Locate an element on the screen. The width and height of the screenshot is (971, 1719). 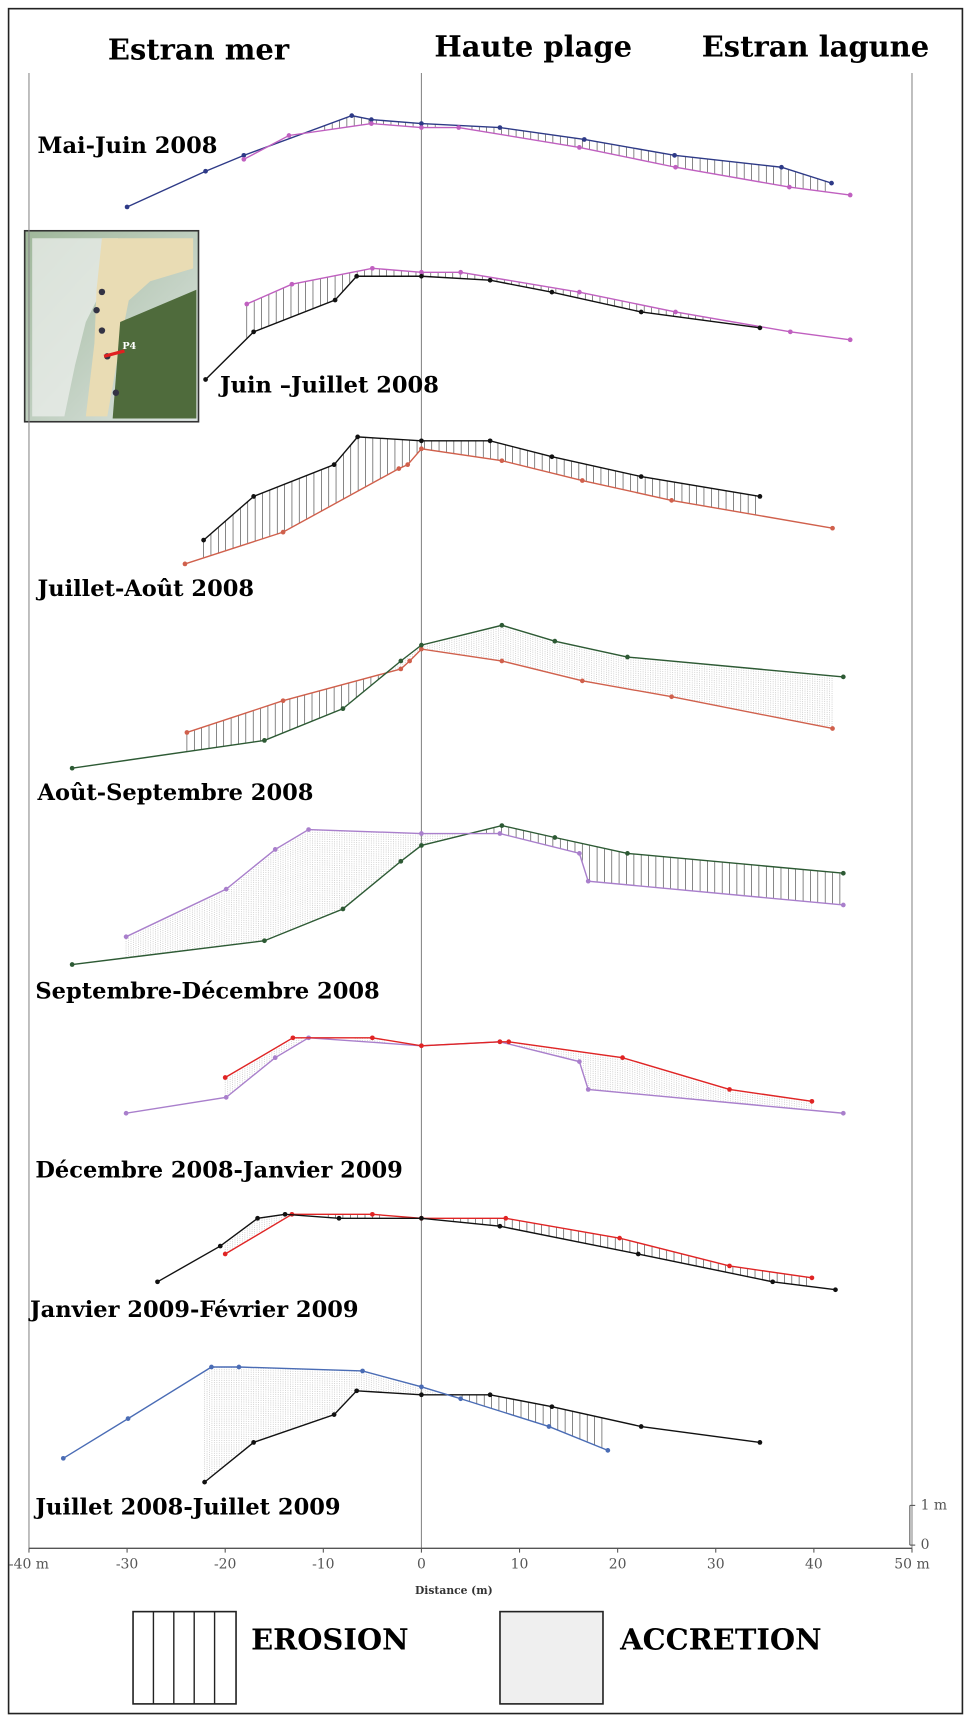
legend-erosion-box is located at coordinates (184, 1657).